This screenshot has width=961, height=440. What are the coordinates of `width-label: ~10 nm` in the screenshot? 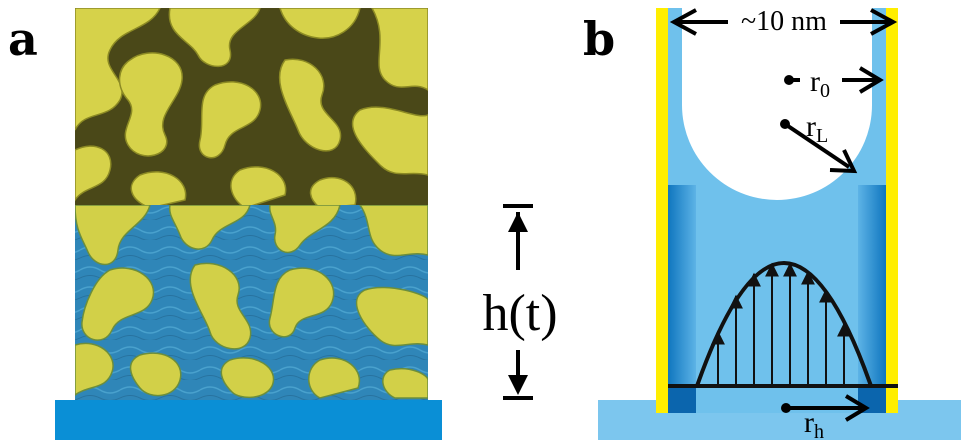 It's located at (784, 21).